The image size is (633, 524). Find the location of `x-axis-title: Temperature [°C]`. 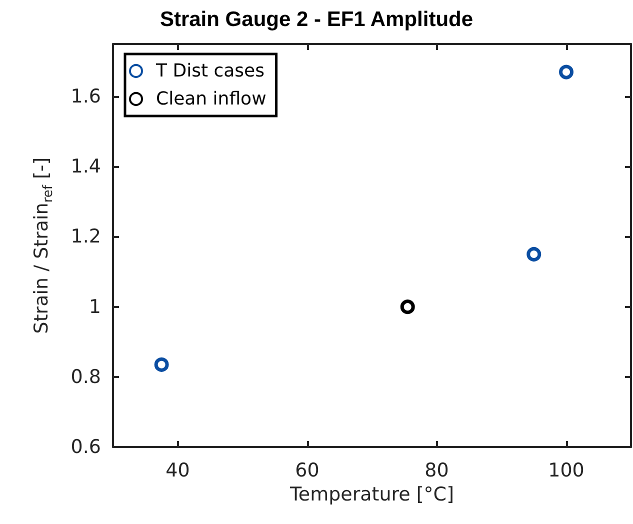

x-axis-title: Temperature [°C] is located at coordinates (371, 495).